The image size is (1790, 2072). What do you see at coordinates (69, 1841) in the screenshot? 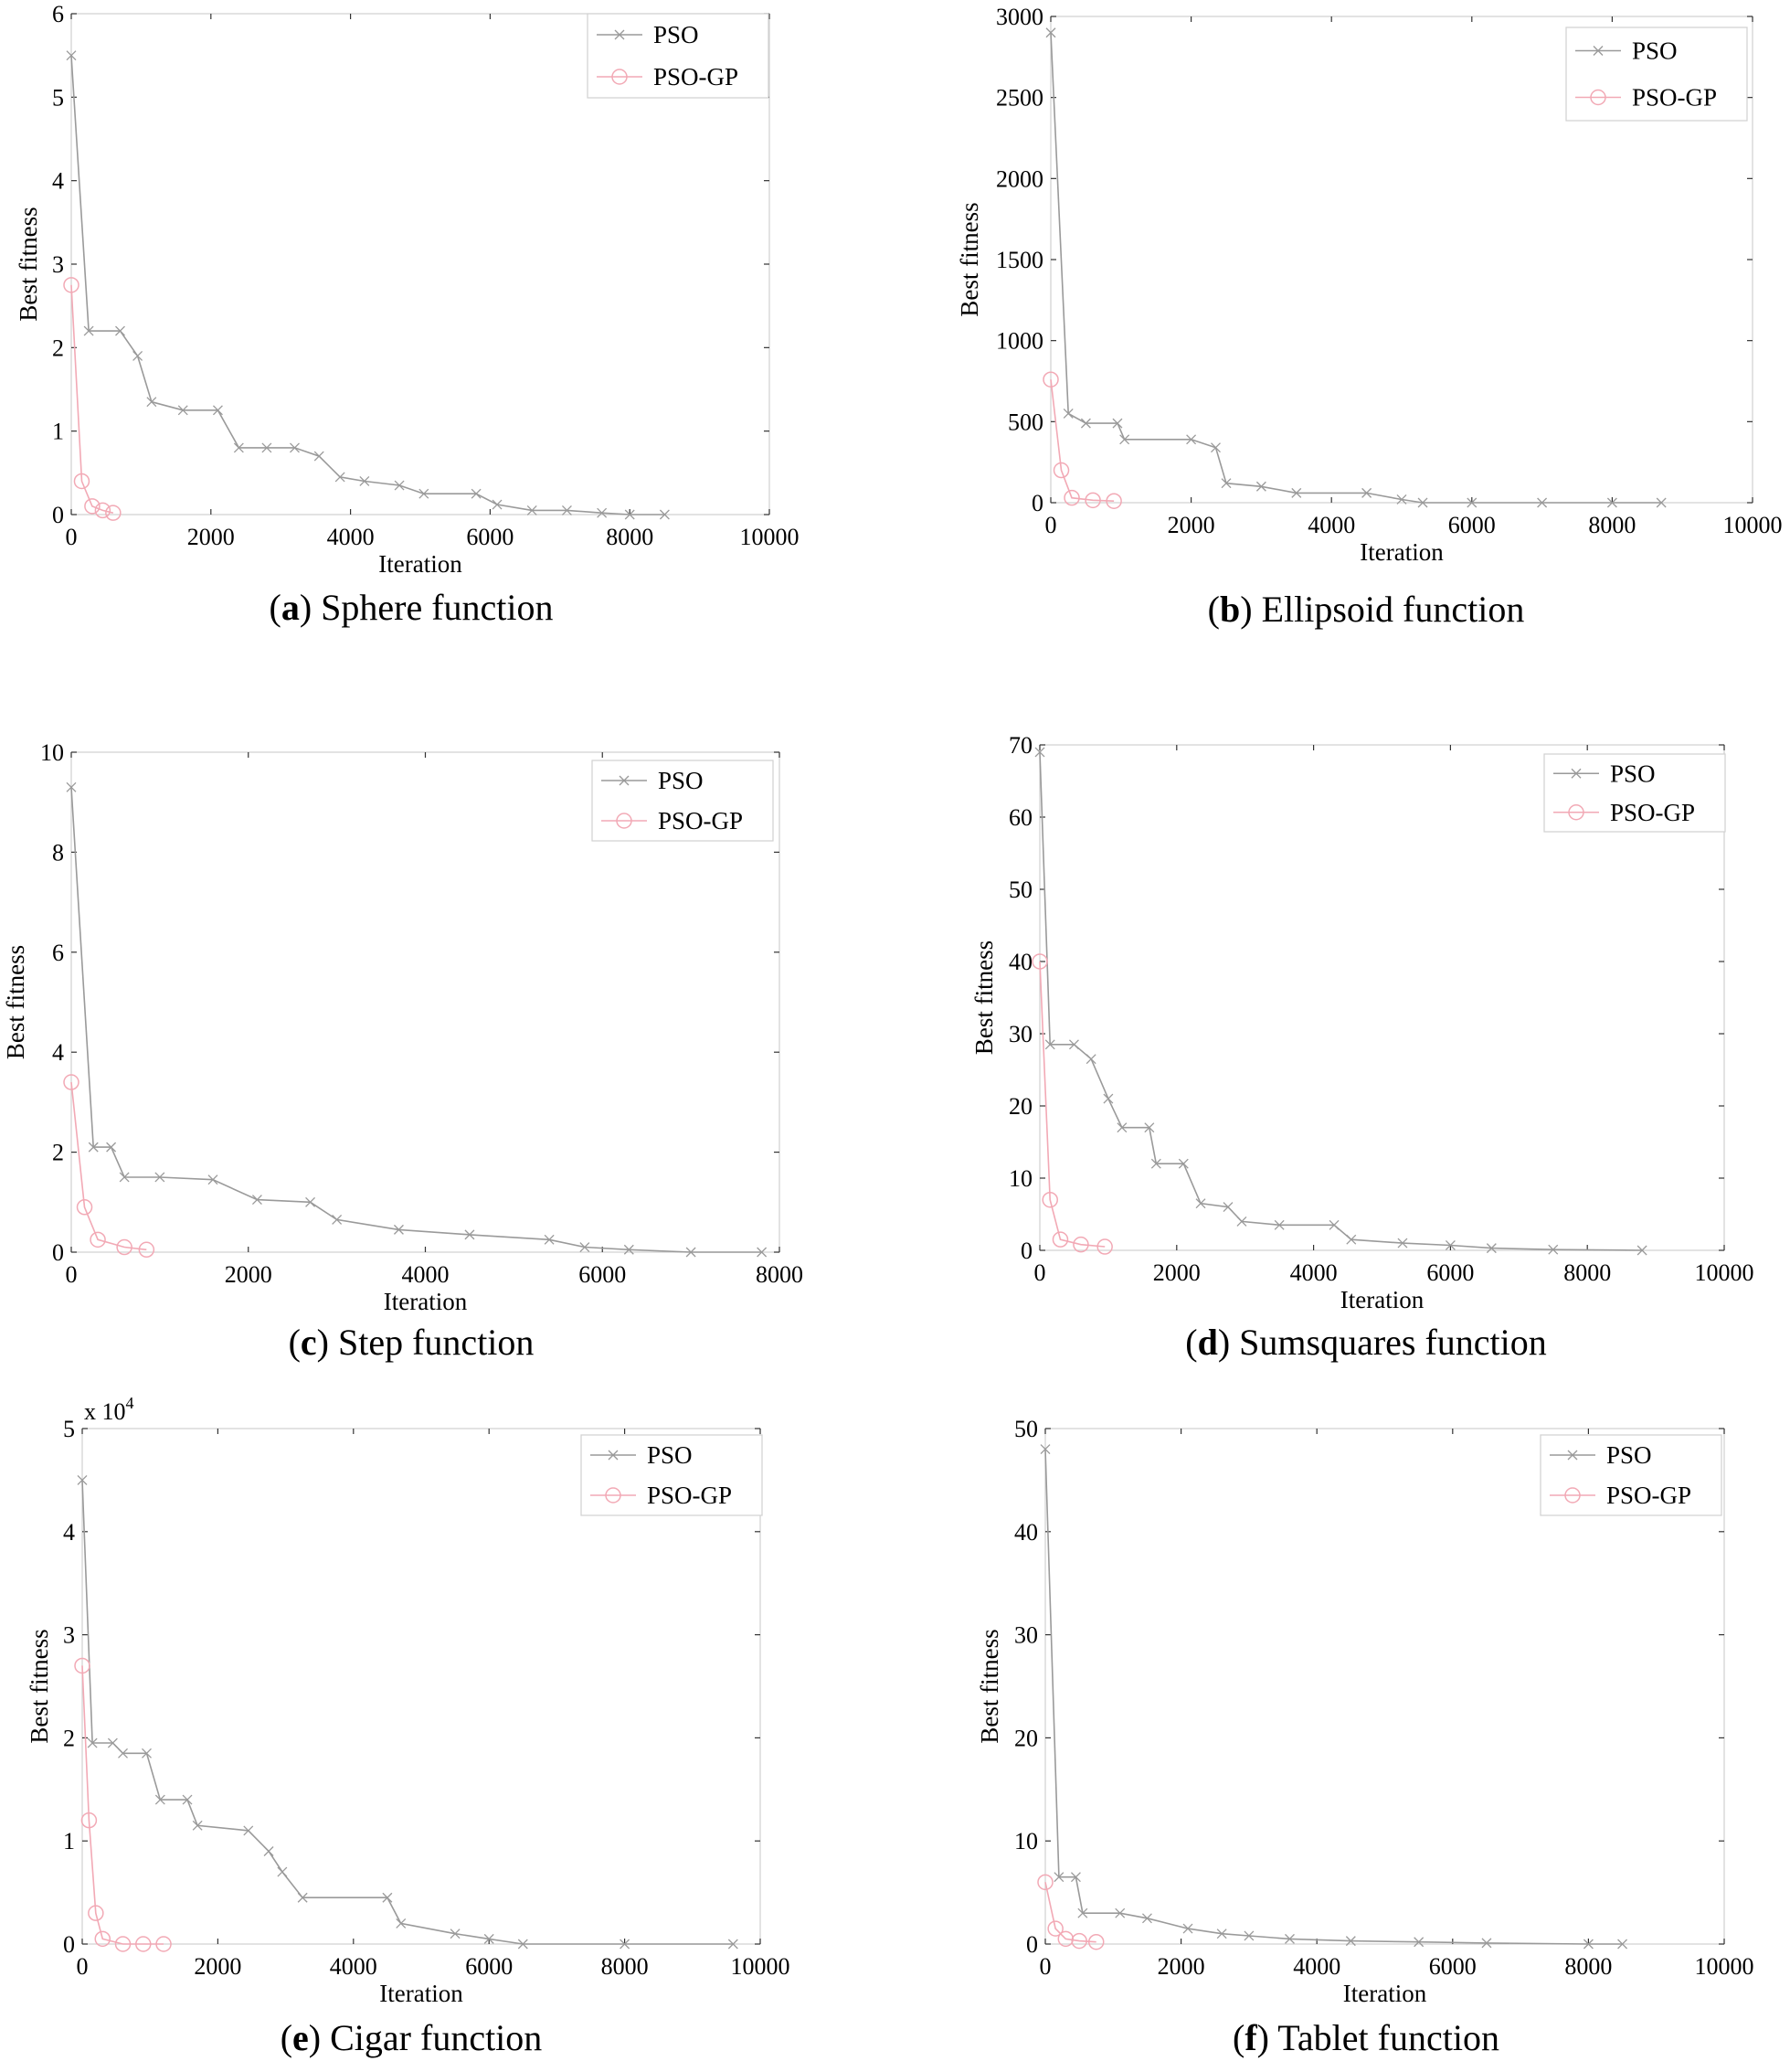
I see `y-tick-label: 1` at bounding box center [69, 1841].